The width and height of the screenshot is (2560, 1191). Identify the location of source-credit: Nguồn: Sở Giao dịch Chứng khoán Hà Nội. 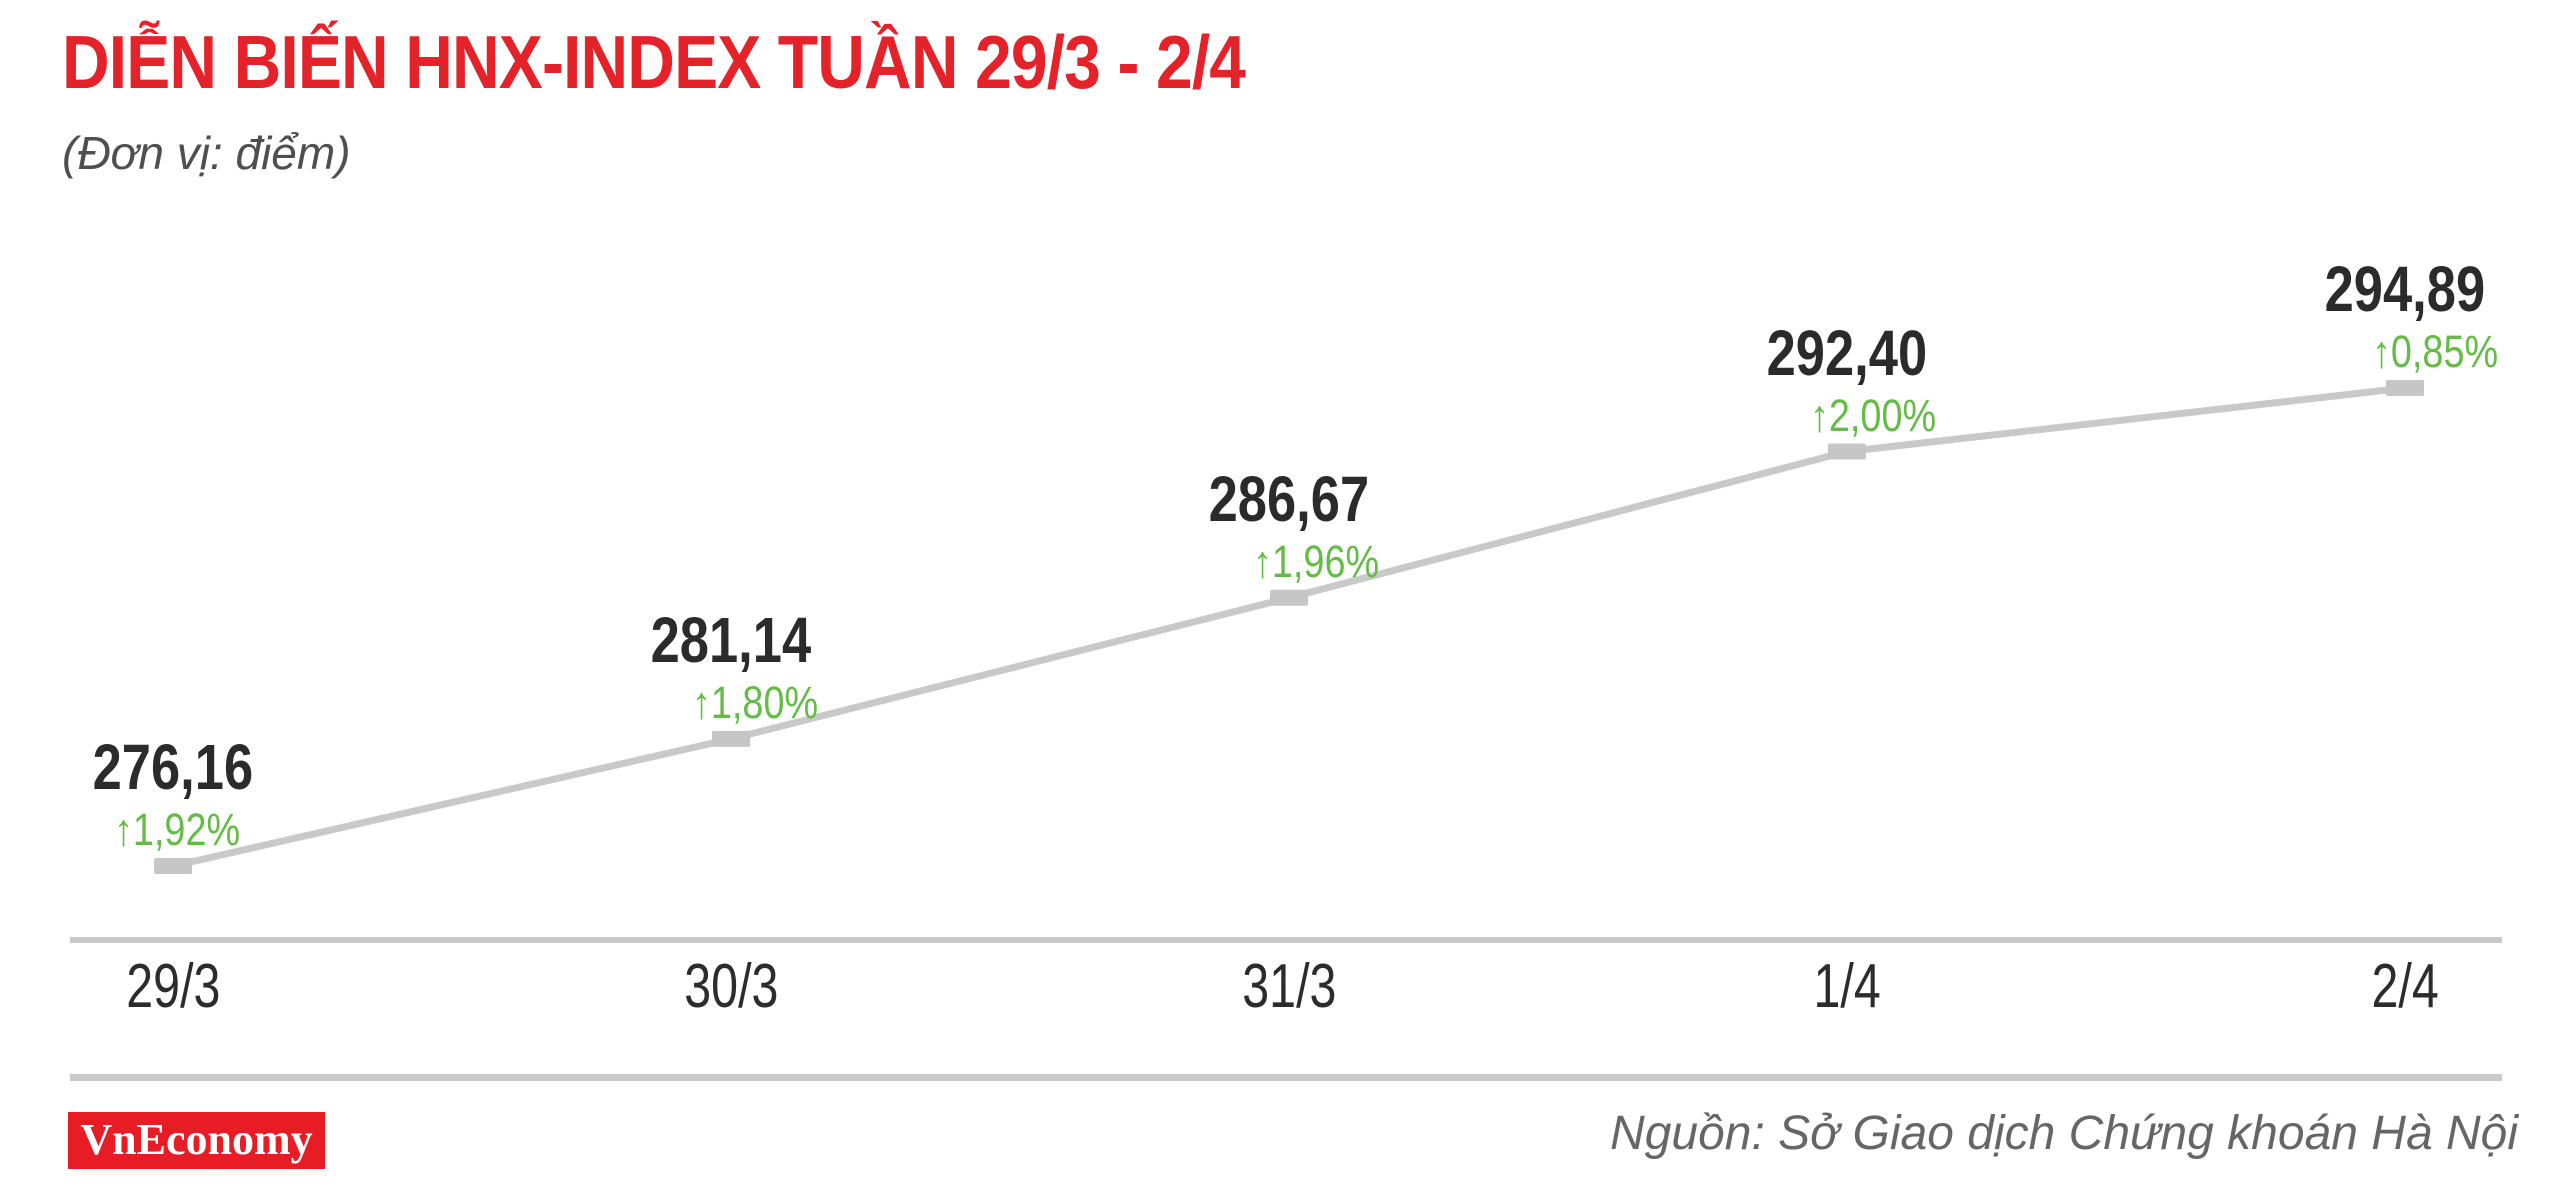
(2064, 1133).